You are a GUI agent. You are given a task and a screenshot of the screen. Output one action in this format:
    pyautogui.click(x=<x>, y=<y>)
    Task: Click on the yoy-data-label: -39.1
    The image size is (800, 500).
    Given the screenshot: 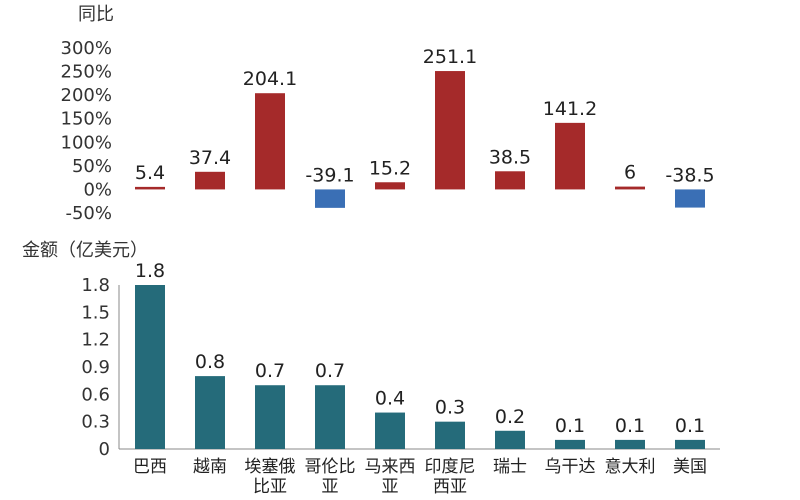 What is the action you would take?
    pyautogui.click(x=329, y=175)
    